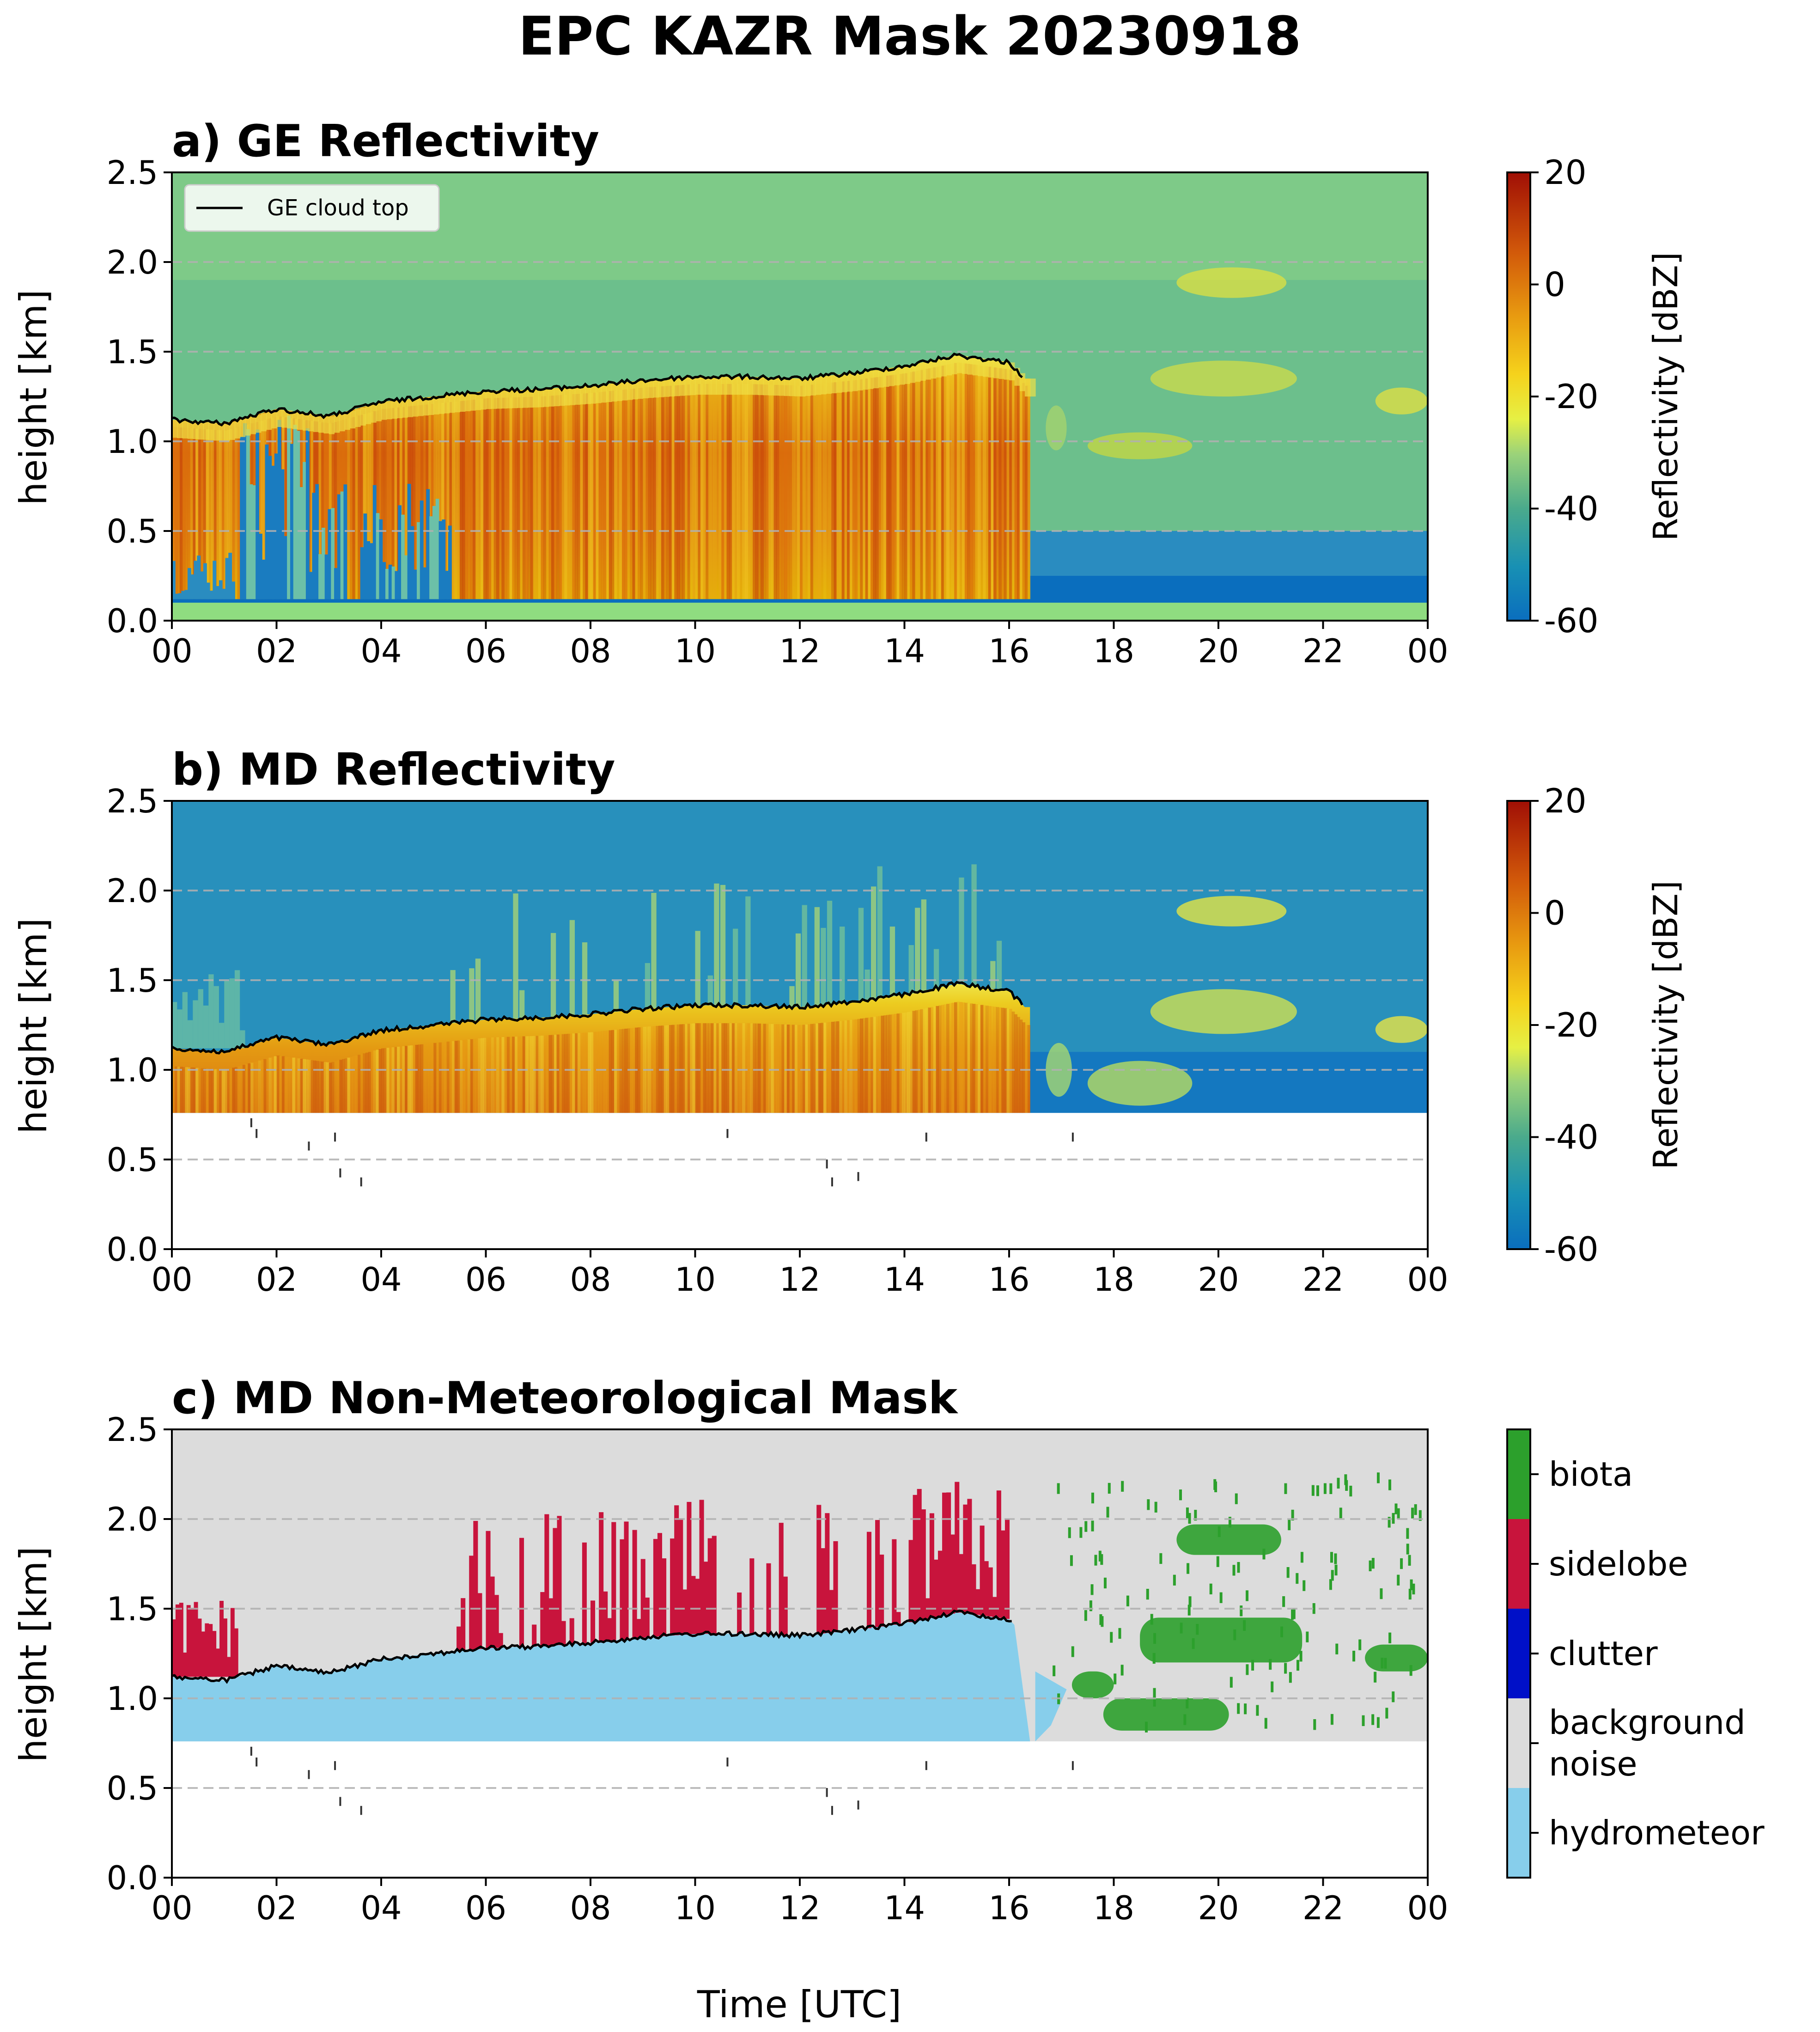 This screenshot has height=2032, width=1820. Describe the element at coordinates (1571, 1137) in the screenshot. I see `colorbar-tick-label: -40` at that location.